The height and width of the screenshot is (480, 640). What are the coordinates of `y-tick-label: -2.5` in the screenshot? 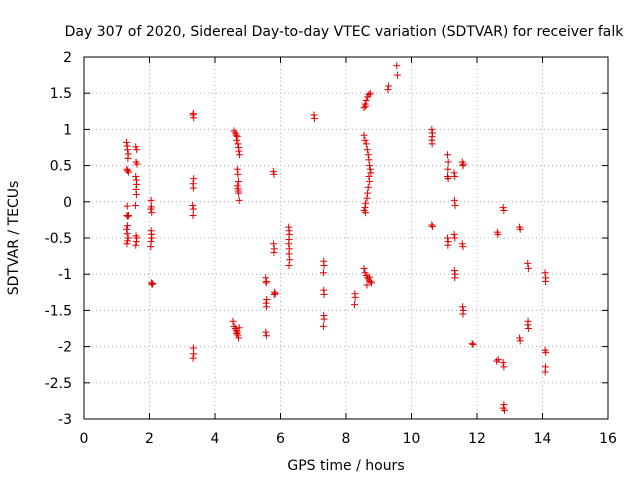 It's located at (58, 384).